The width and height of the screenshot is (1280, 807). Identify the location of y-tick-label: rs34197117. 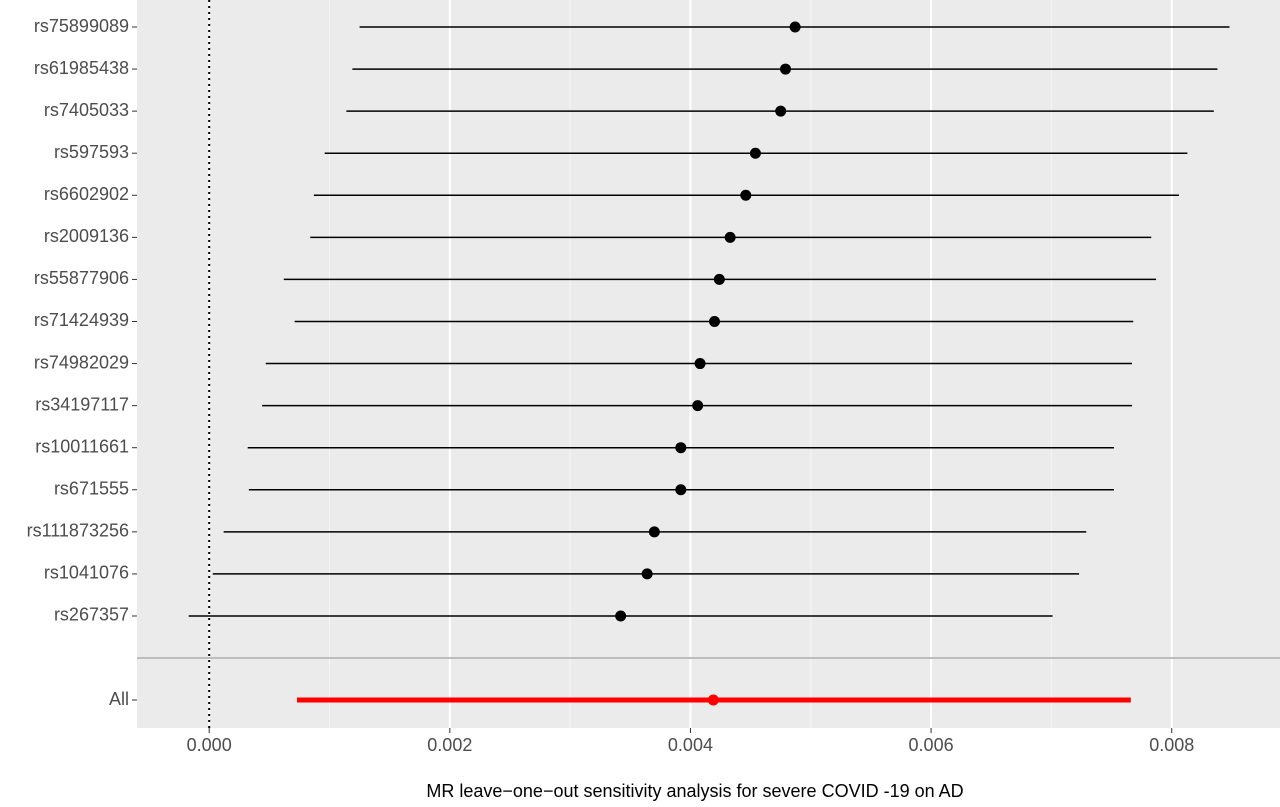
(82, 404).